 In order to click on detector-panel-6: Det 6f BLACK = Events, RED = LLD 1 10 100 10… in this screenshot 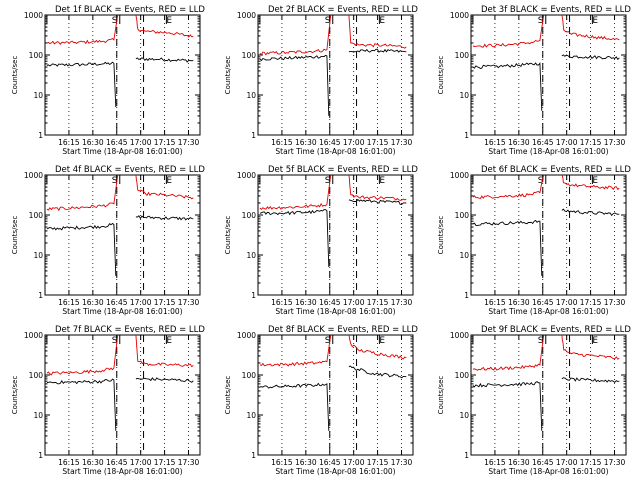, I will do `click(534, 240)`.